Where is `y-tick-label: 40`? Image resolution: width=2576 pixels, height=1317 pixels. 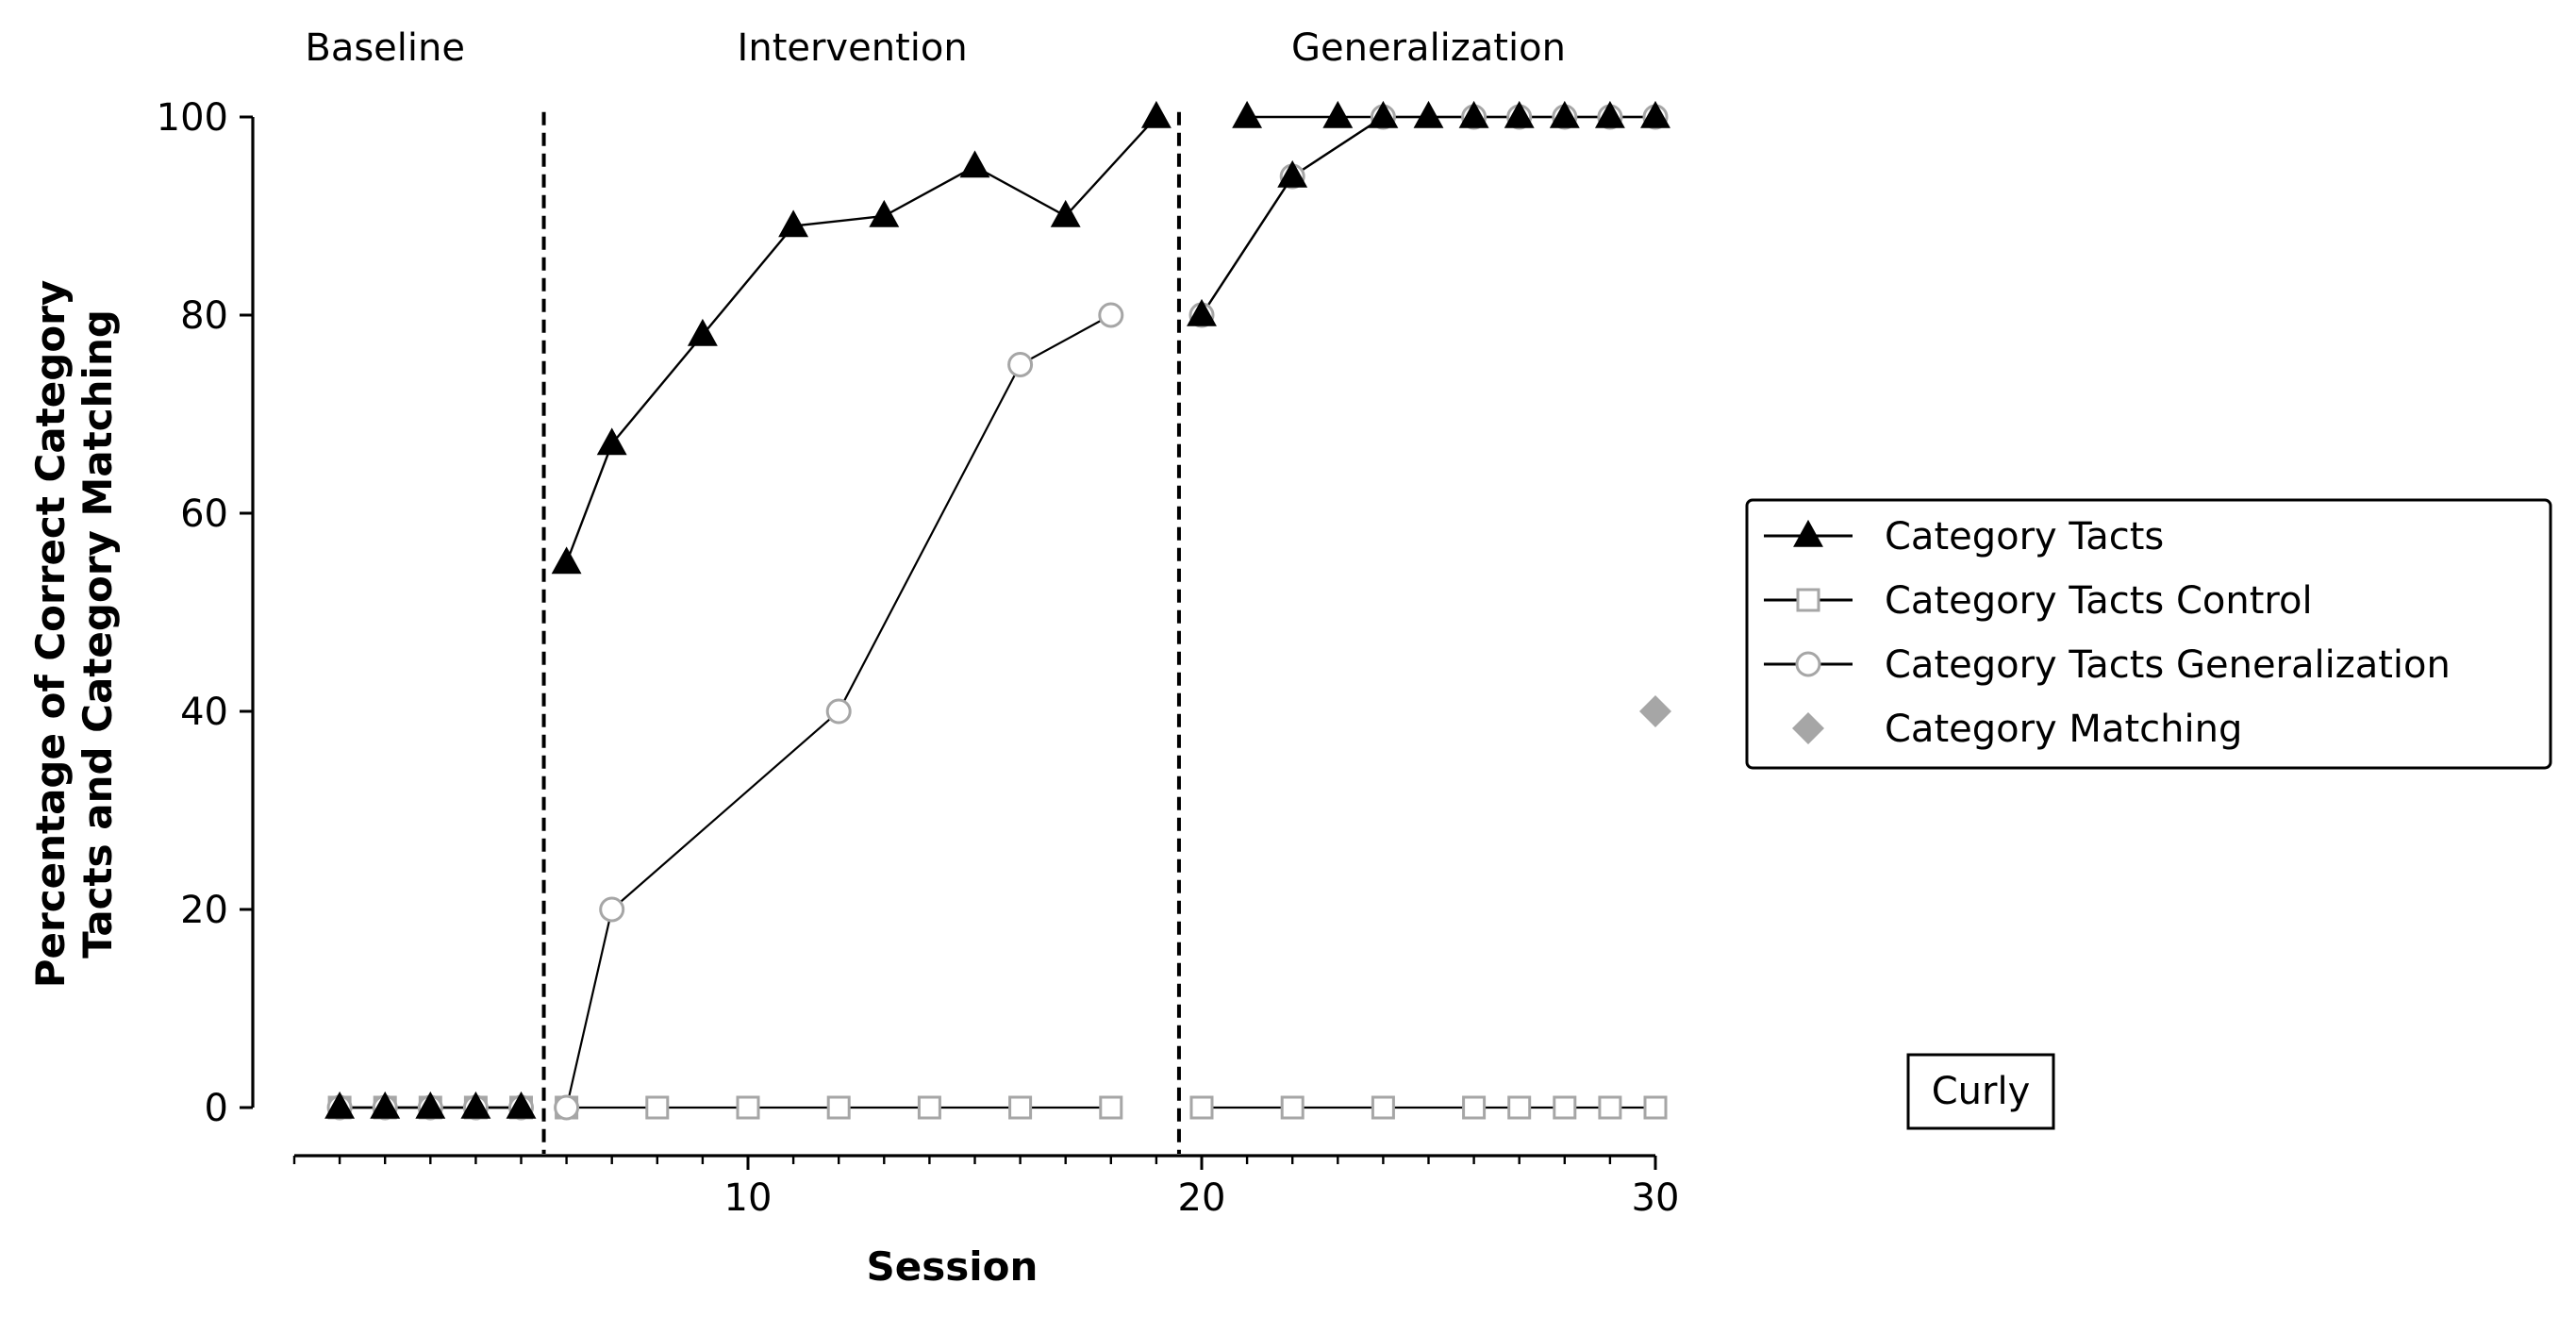
y-tick-label: 40 is located at coordinates (204, 712).